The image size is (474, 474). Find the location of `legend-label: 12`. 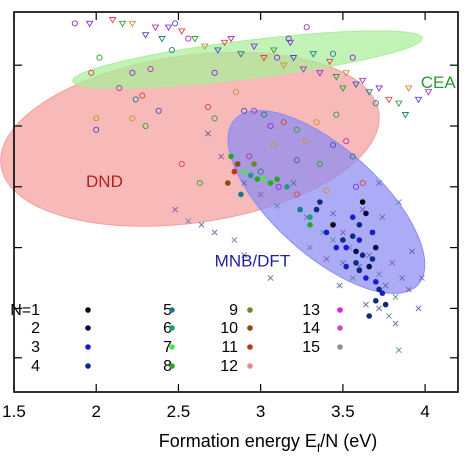

legend-label: 12 is located at coordinates (229, 366).